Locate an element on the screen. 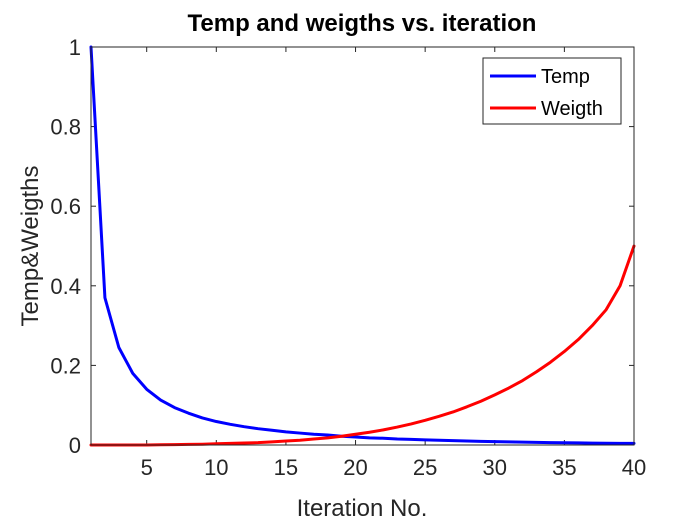  legend-box is located at coordinates (552, 91).